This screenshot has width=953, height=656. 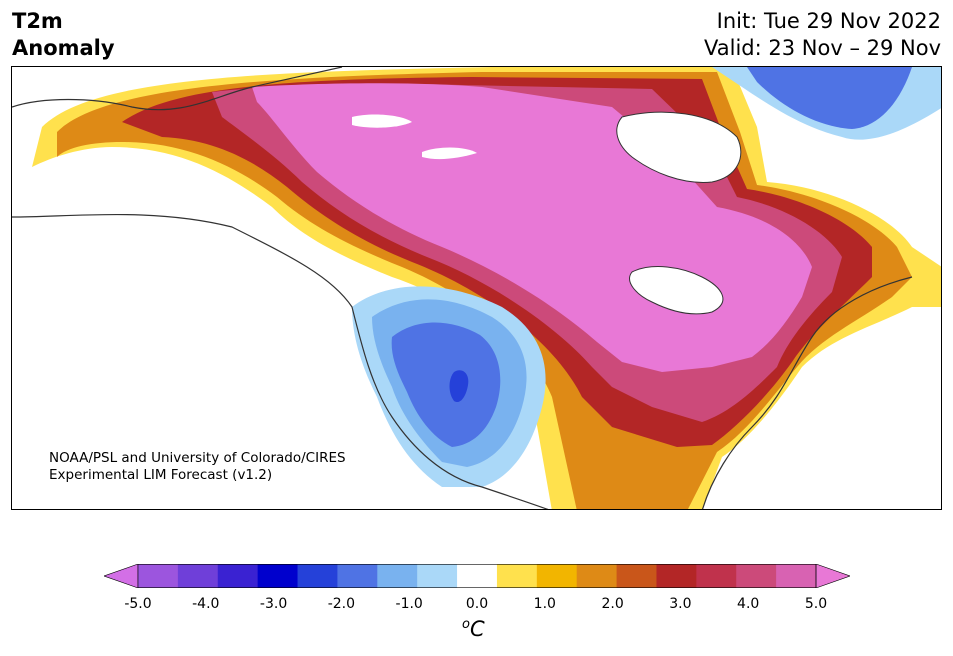 What do you see at coordinates (161, 475) in the screenshot?
I see `credit-line-2: Experimental LIM Forecast (v1.2)` at bounding box center [161, 475].